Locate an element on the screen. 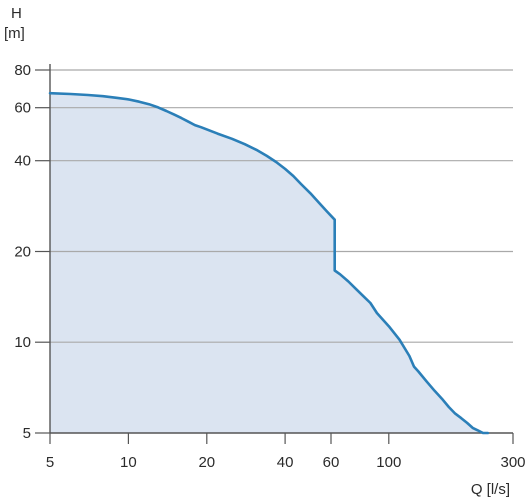 The width and height of the screenshot is (532, 500). y-tick-label-5: 5 is located at coordinates (27, 433).